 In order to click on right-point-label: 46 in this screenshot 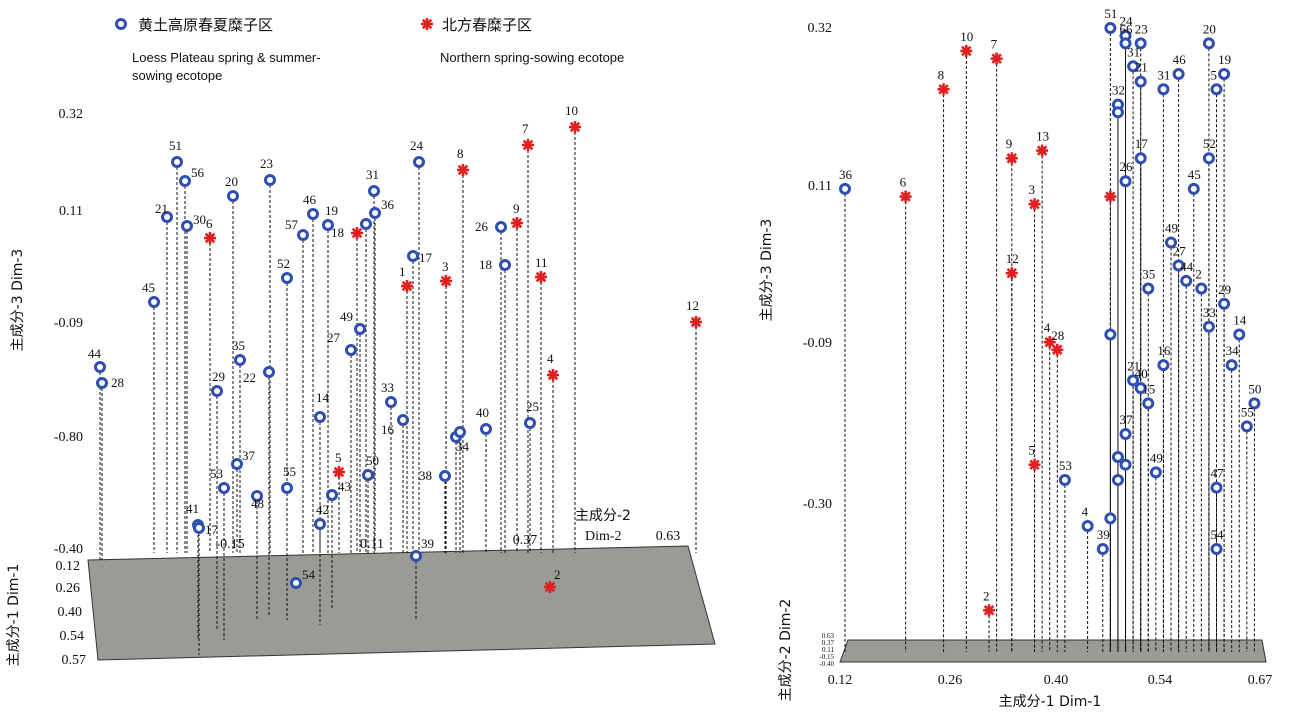, I will do `click(1180, 59)`.